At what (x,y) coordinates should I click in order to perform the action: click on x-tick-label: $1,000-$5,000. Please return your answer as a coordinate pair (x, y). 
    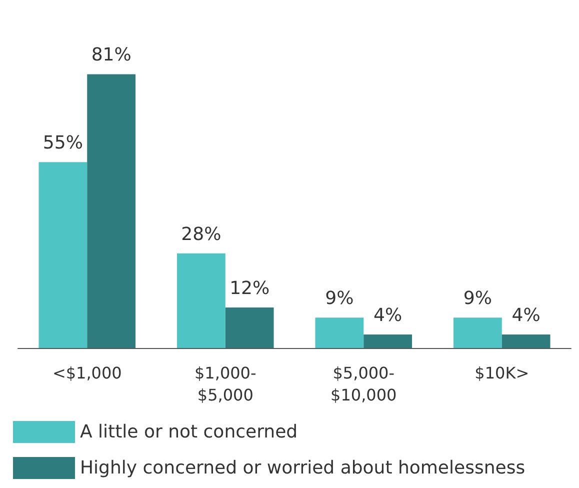
    Looking at the image, I should click on (225, 384).